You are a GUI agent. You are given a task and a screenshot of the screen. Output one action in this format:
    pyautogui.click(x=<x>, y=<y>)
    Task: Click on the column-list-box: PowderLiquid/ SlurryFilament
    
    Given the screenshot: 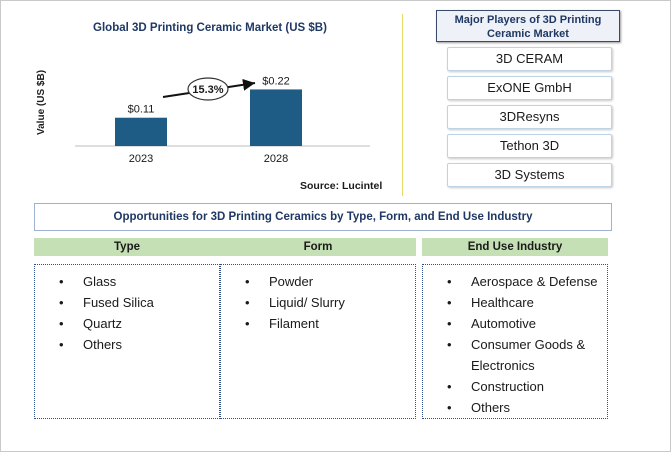 What is the action you would take?
    pyautogui.click(x=318, y=341)
    